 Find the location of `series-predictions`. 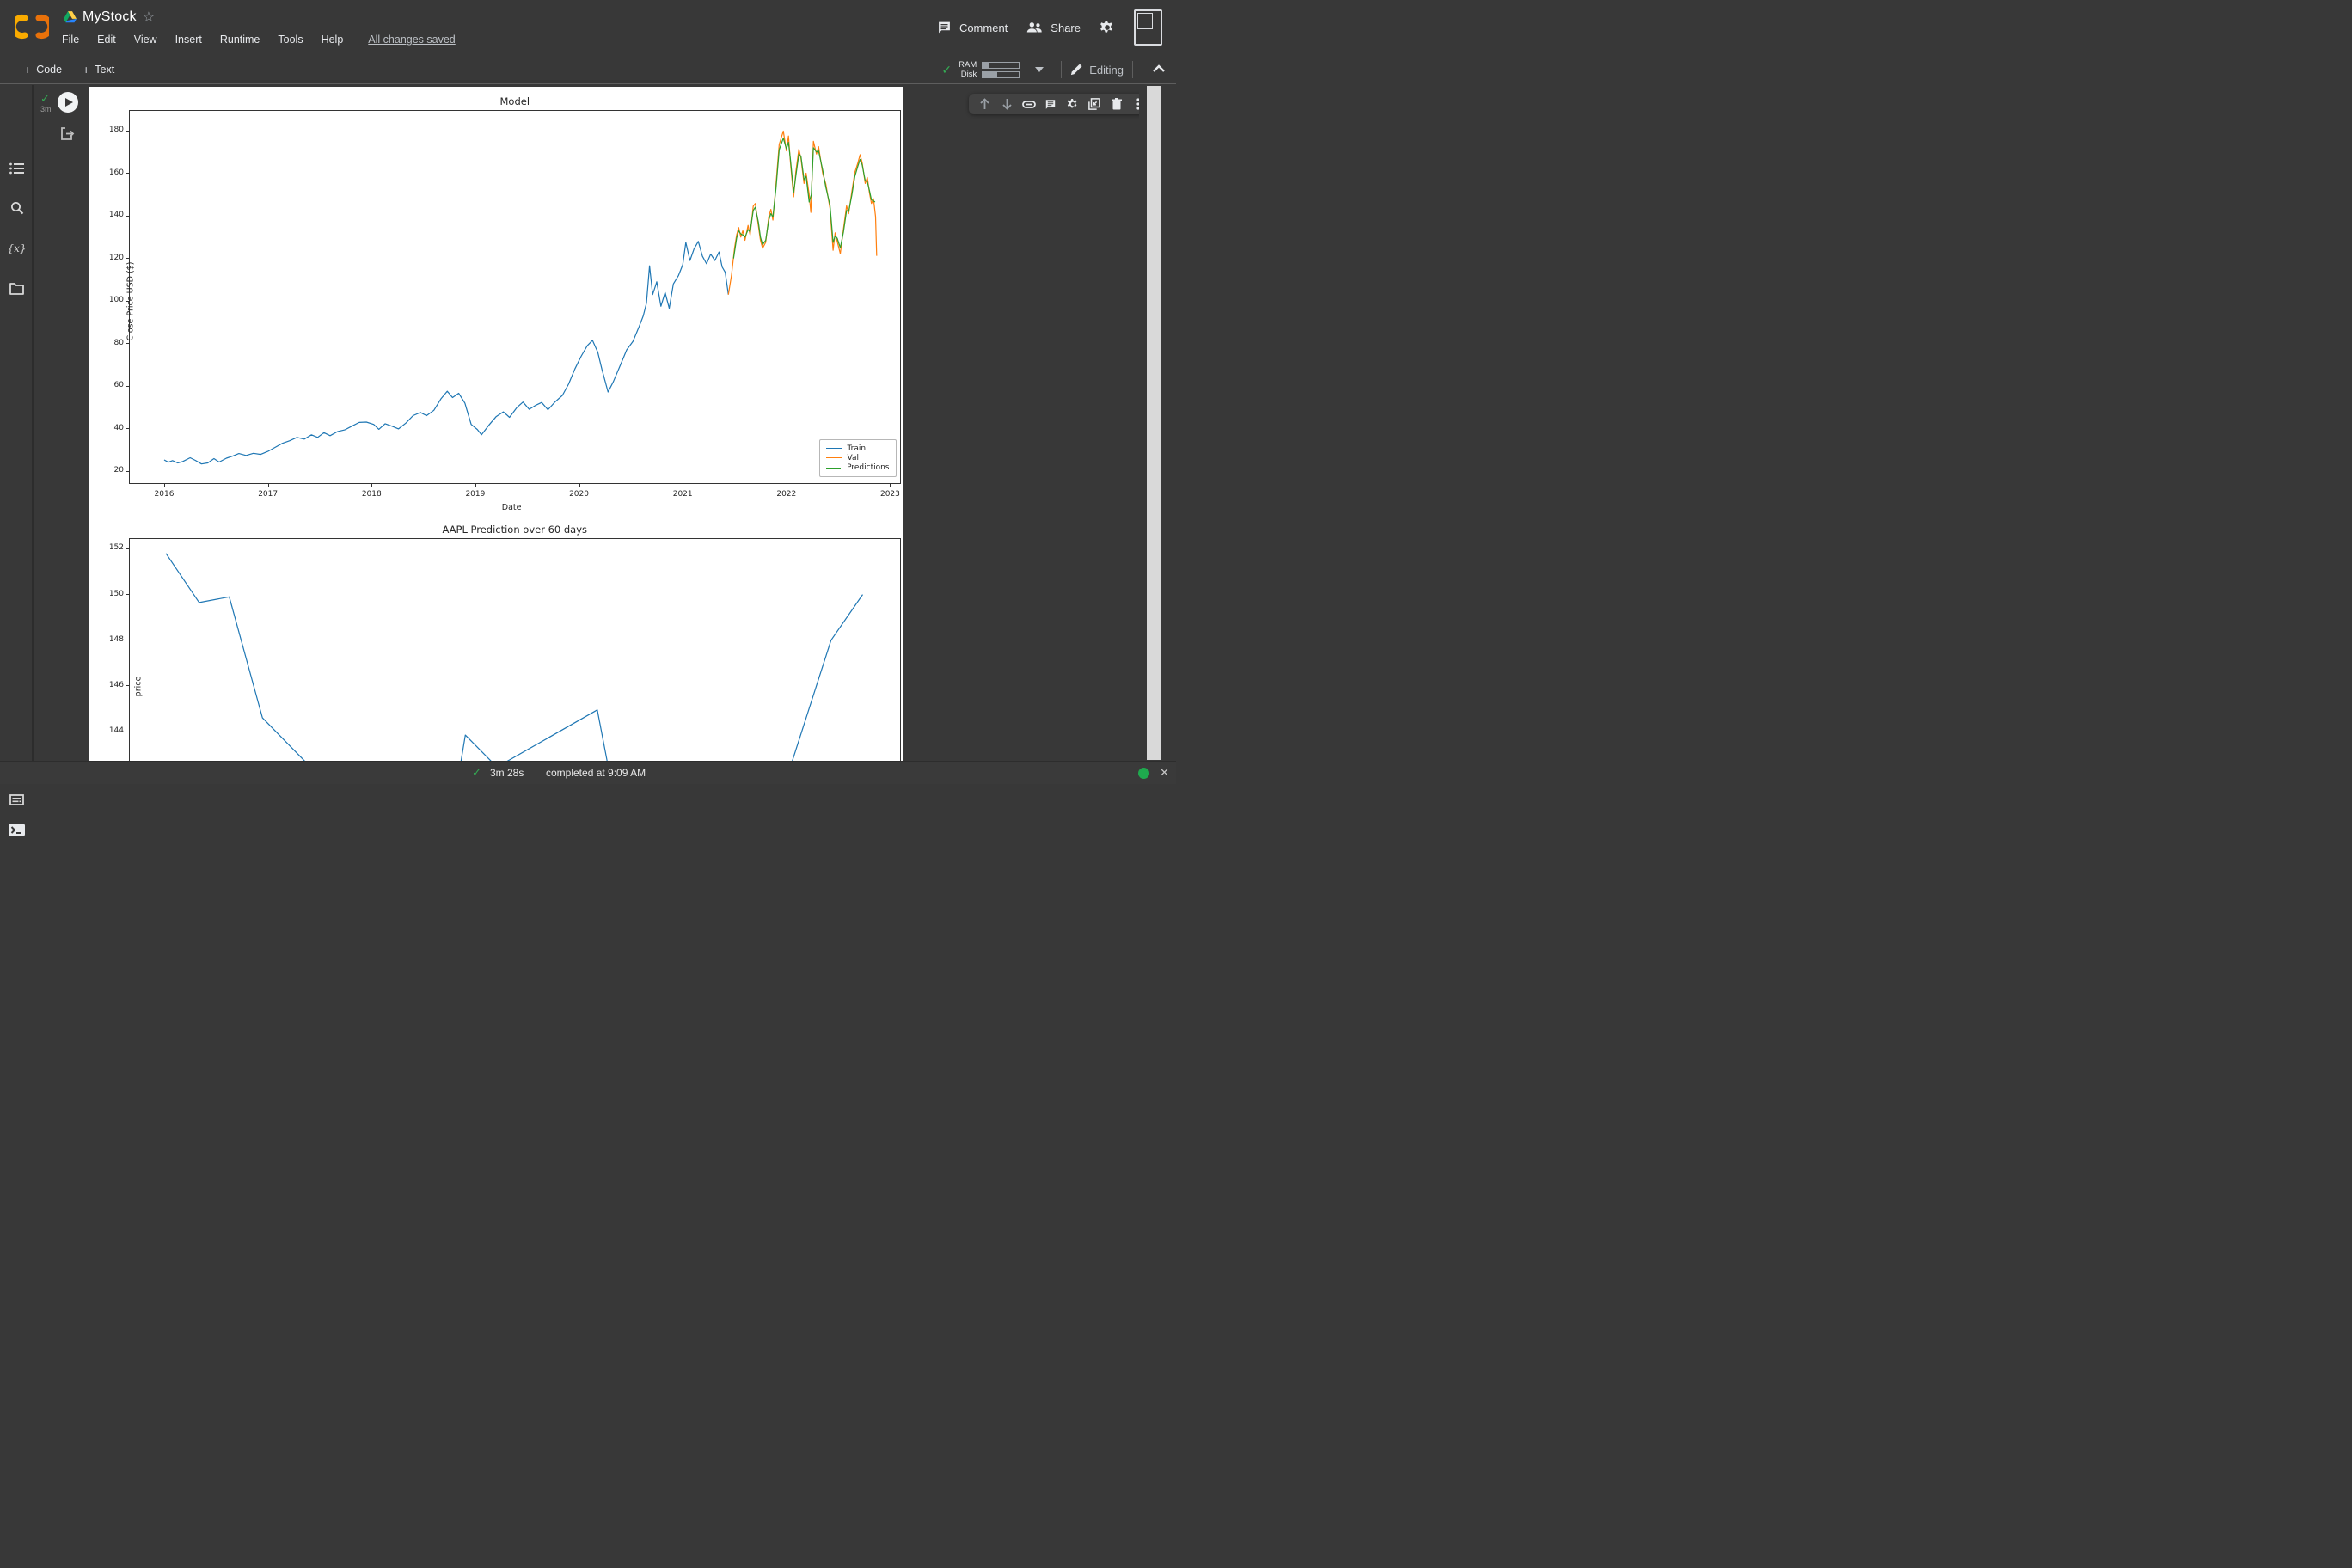

series-predictions is located at coordinates (804, 198).